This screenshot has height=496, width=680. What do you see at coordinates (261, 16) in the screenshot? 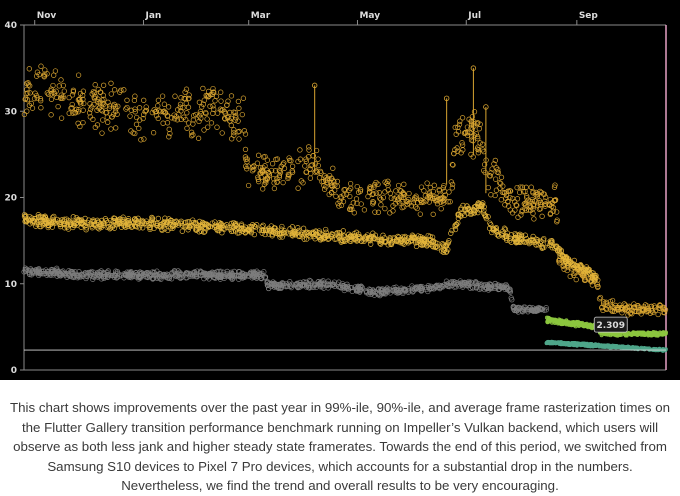
I see `x-tick-label: Mar` at bounding box center [261, 16].